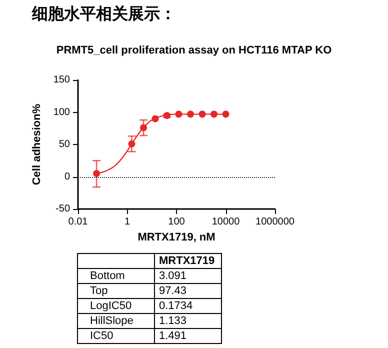  What do you see at coordinates (275, 222) in the screenshot?
I see `x-tick-label: 1000000` at bounding box center [275, 222].